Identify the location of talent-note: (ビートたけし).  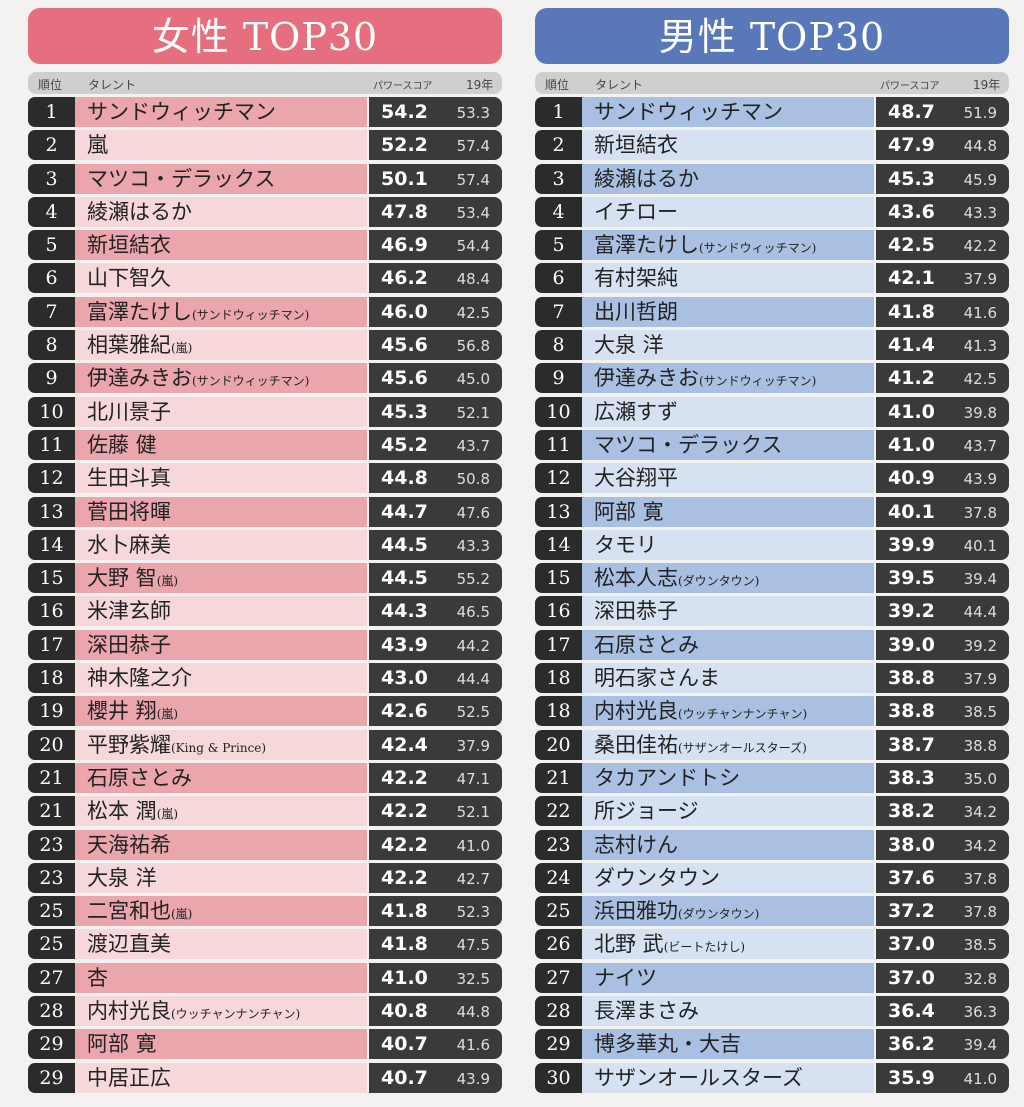
(704, 947).